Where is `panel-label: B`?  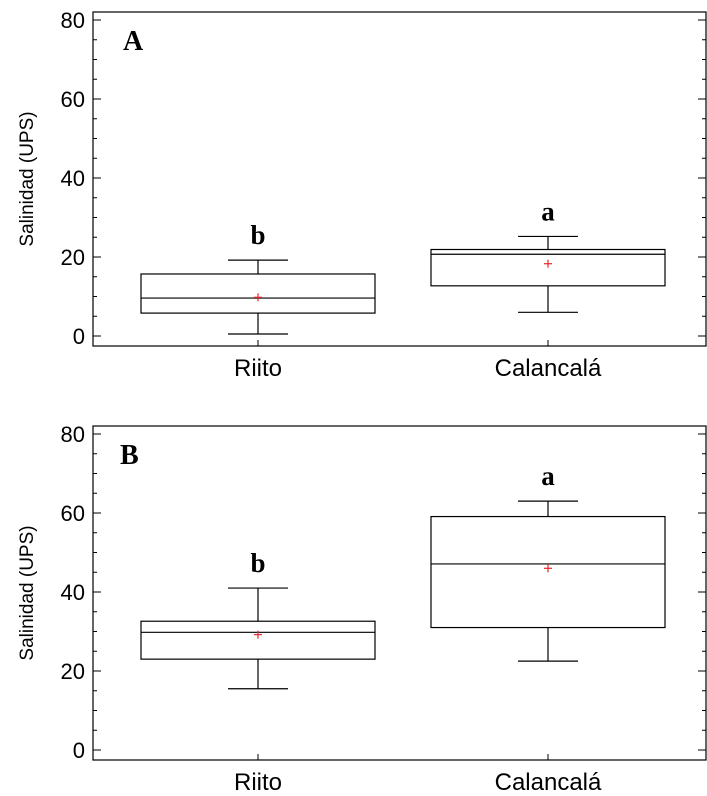
panel-label: B is located at coordinates (129, 455).